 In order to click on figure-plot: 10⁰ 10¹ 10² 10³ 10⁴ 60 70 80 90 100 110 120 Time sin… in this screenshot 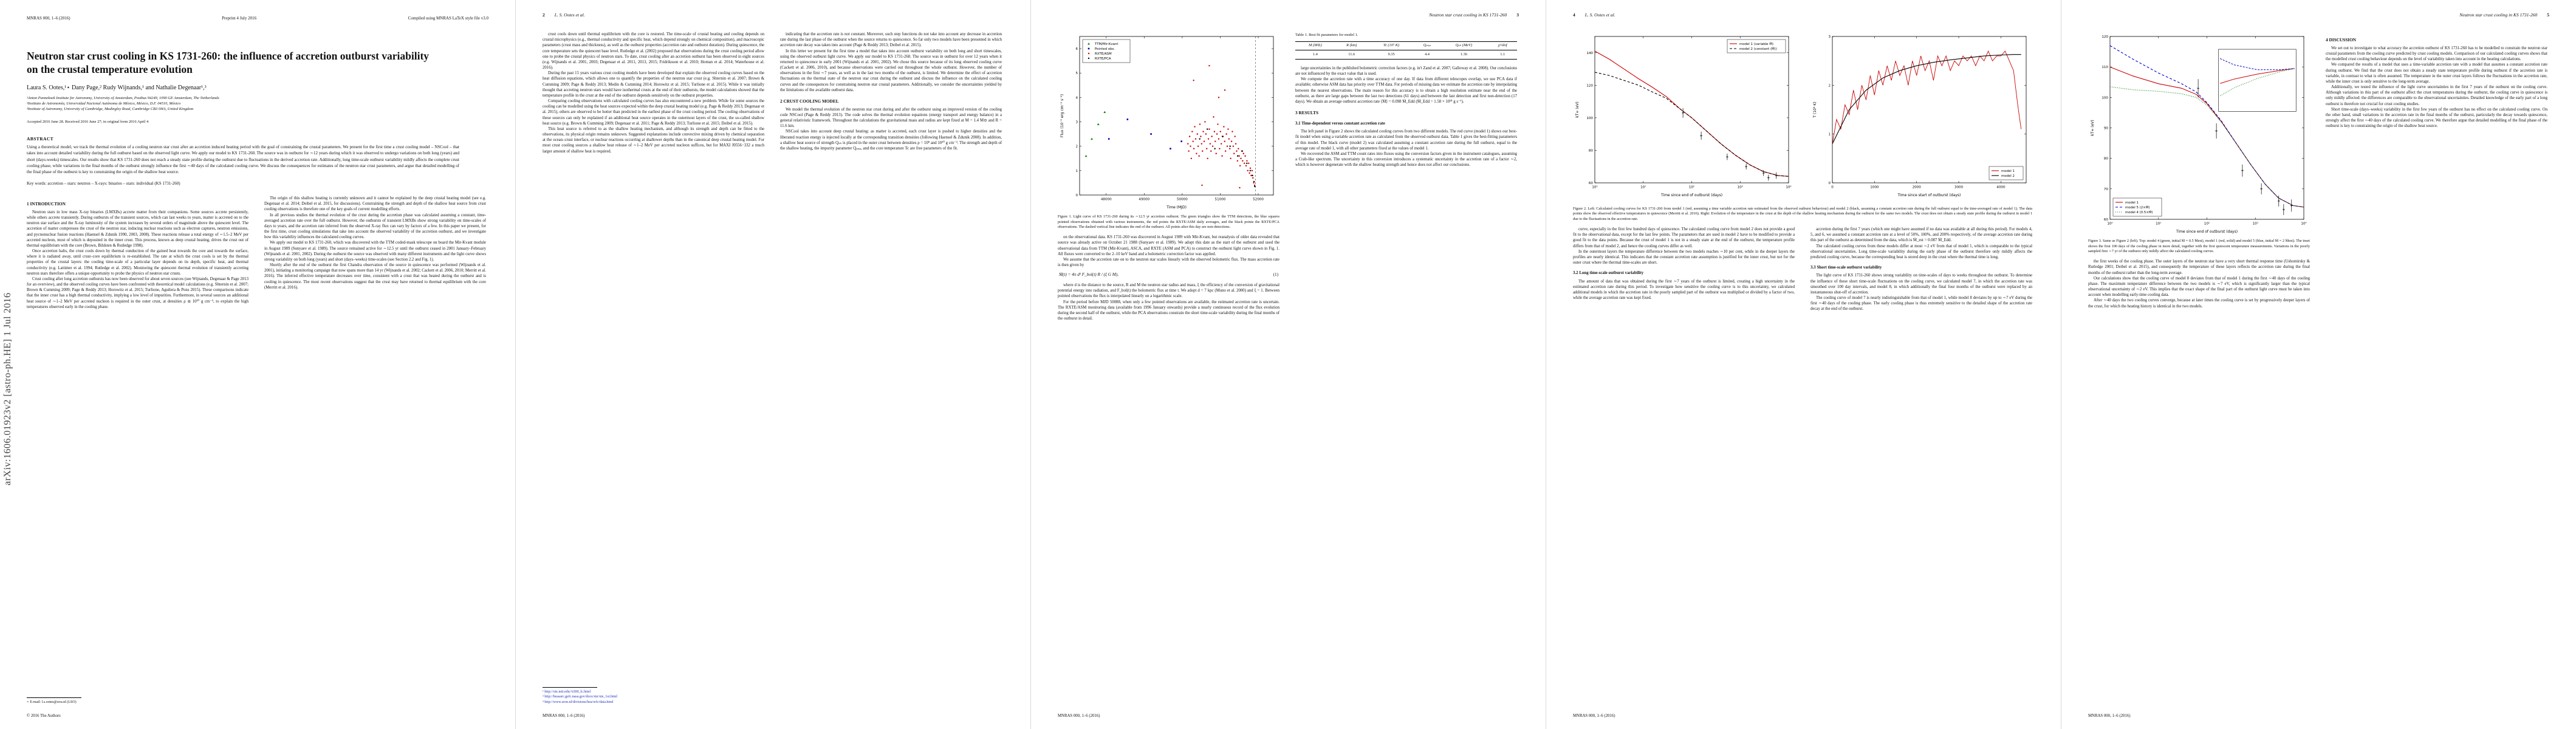, I will do `click(2199, 135)`.